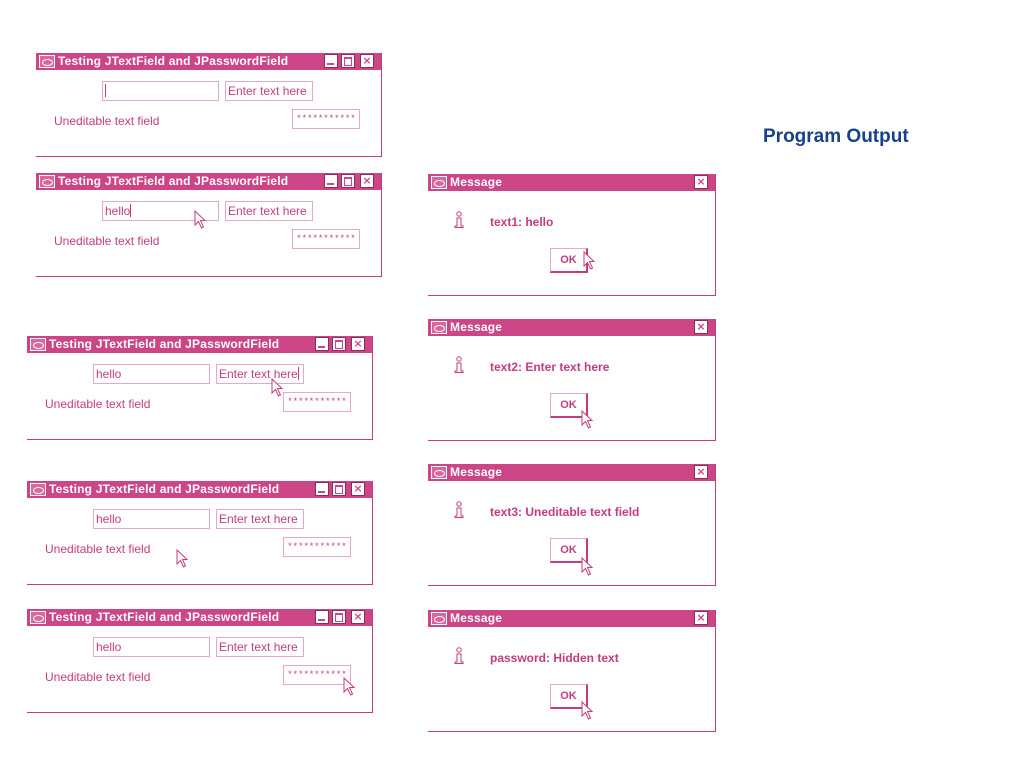 This screenshot has height=768, width=1024. What do you see at coordinates (572, 380) in the screenshot?
I see `message-dialog-2: Message × text2: Enter text here OK` at bounding box center [572, 380].